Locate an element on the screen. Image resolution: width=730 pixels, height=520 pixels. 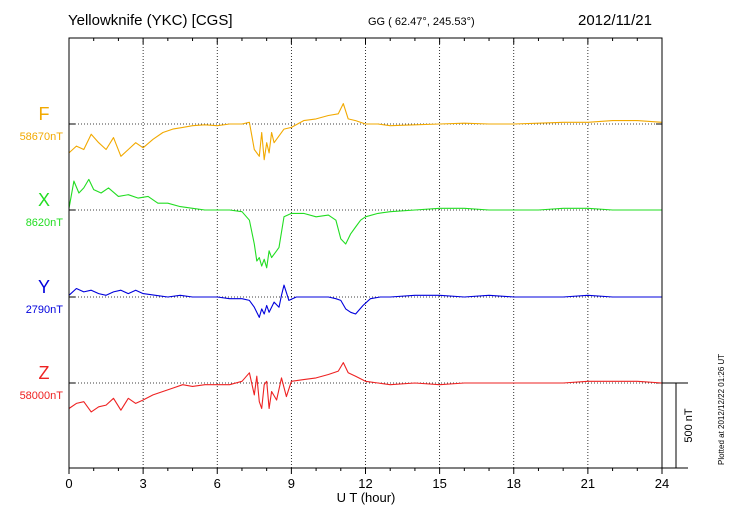
baseline-value-z: 58000nT is located at coordinates (42, 396).